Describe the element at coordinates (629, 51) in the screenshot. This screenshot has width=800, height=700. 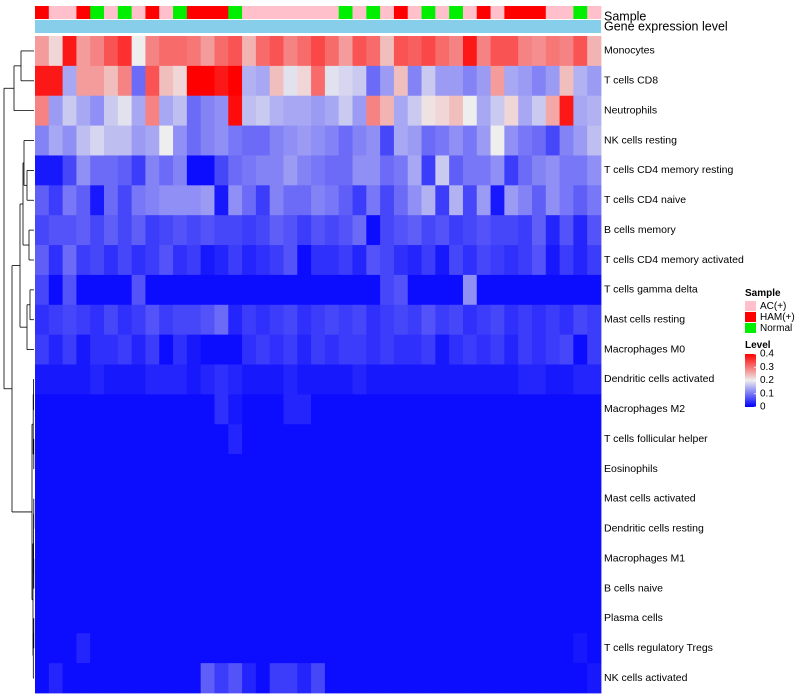
I see `row-label: Monocytes` at that location.